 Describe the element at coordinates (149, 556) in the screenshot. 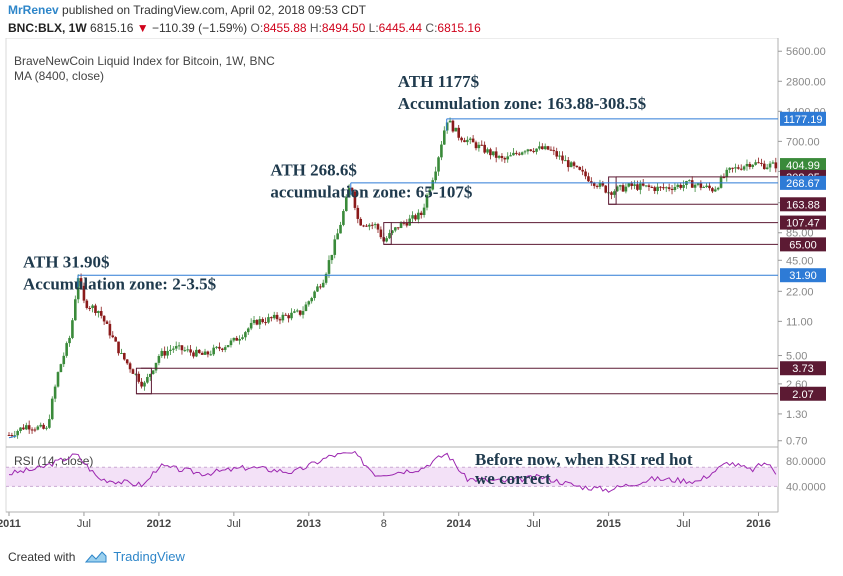

I see `tradingview-brand: TradingView` at that location.